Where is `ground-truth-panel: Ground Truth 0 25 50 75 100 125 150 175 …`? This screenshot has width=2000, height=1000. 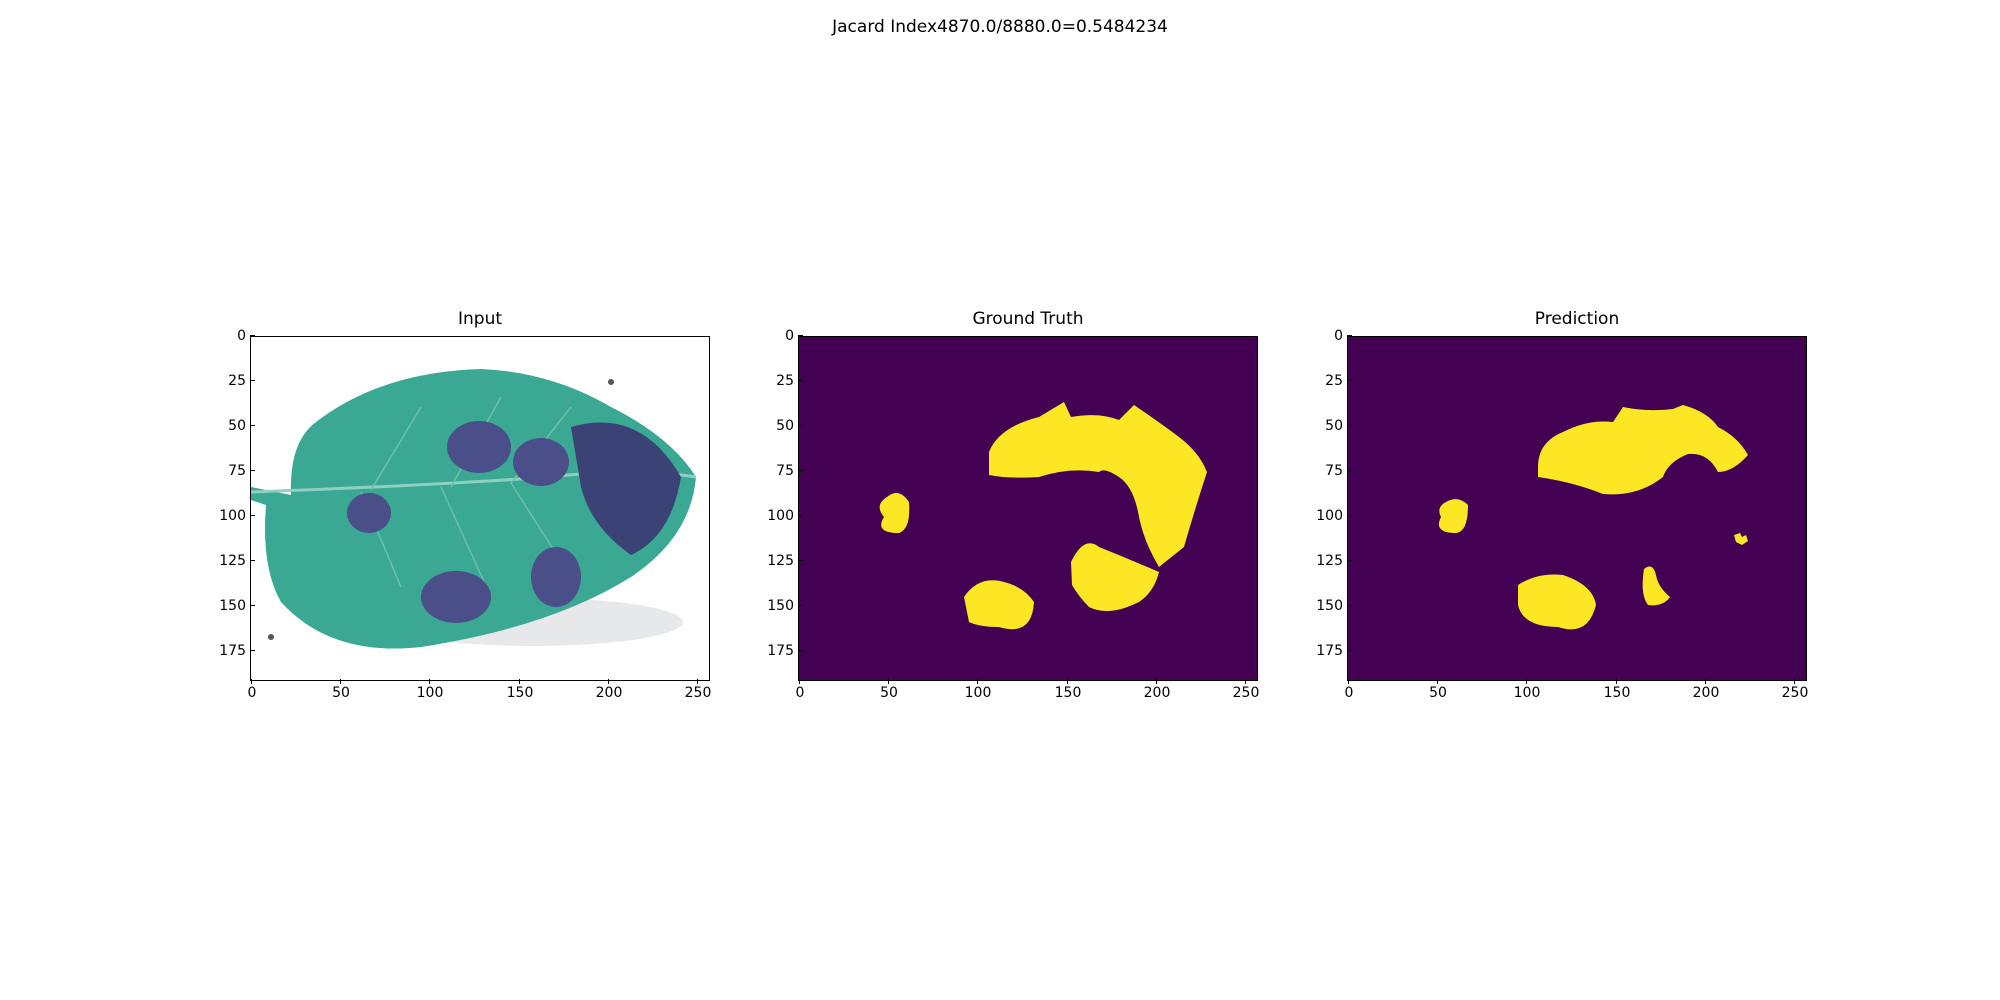
ground-truth-panel: Ground Truth 0 25 50 75 100 125 150 175 … is located at coordinates (1013, 508).